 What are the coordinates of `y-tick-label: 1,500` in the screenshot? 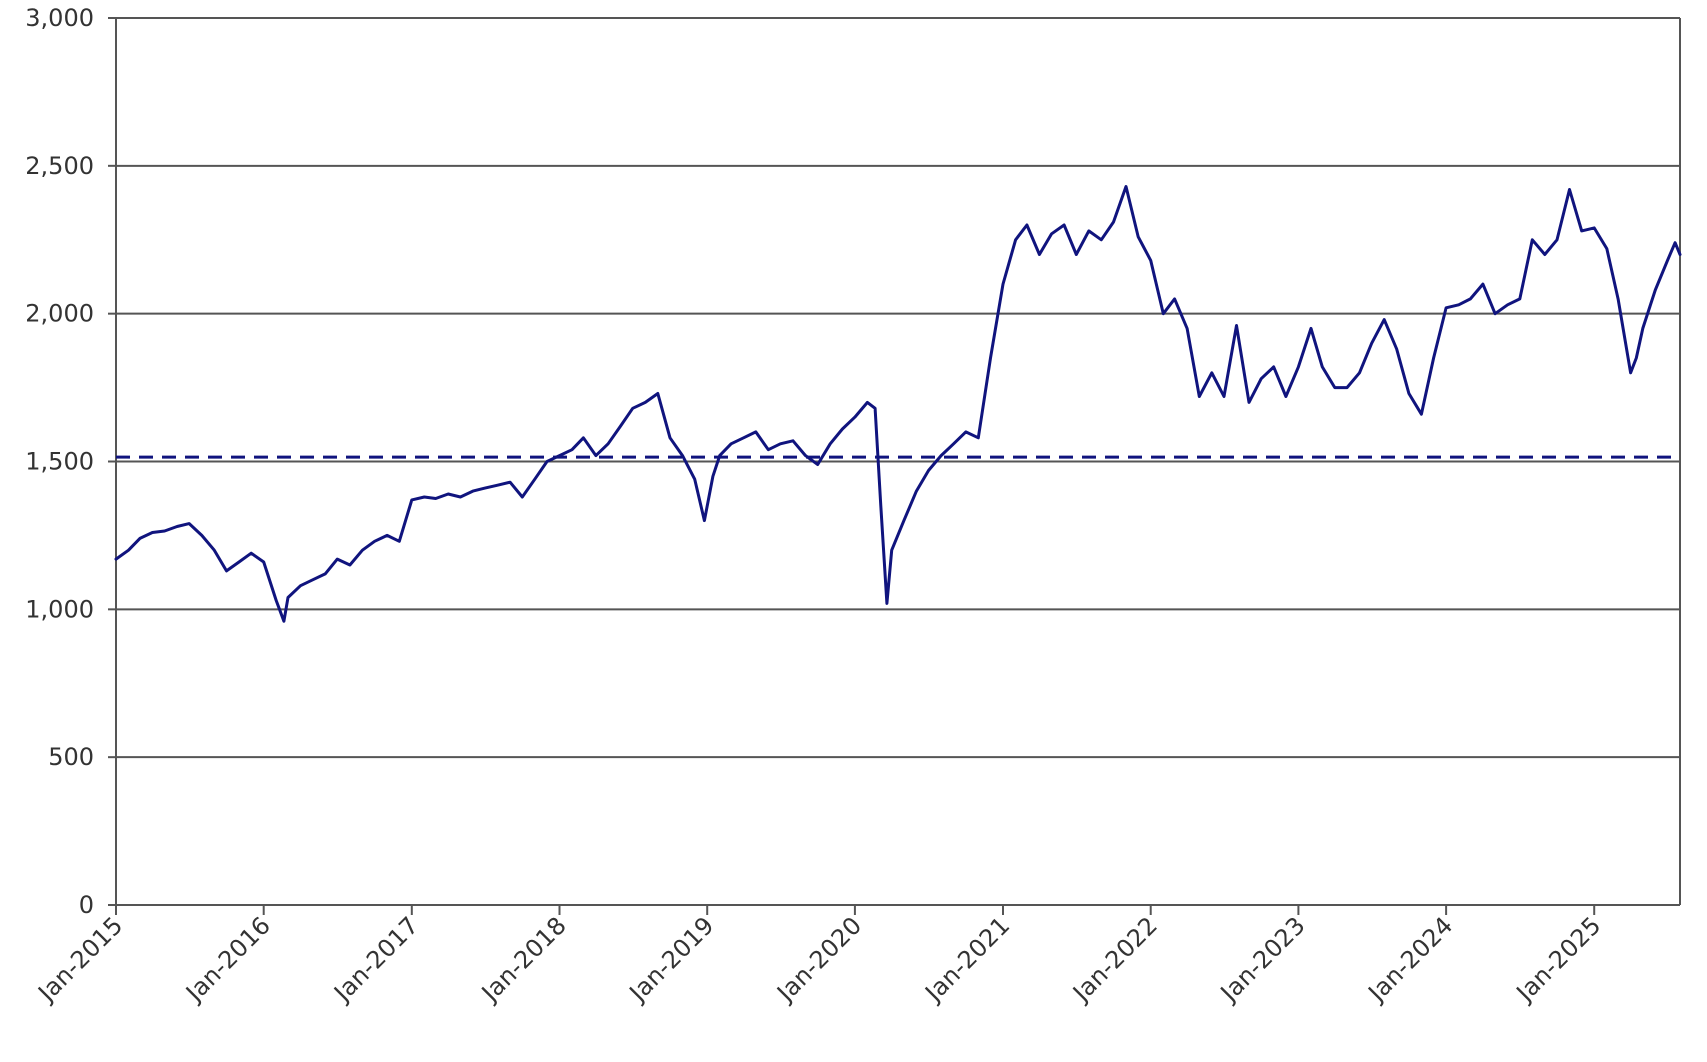 It's located at (59, 462).